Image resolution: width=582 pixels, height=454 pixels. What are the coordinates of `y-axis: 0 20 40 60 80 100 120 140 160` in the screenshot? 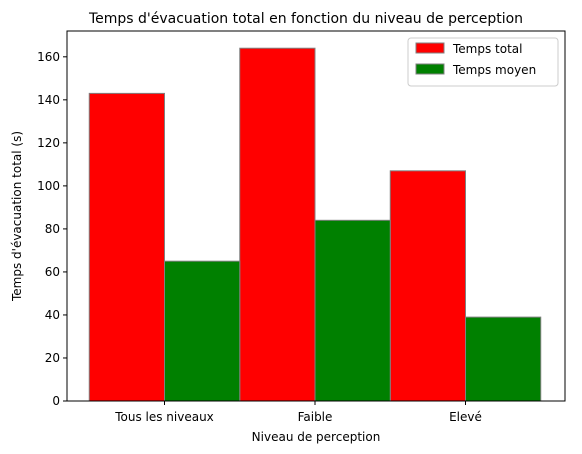 It's located at (52, 229).